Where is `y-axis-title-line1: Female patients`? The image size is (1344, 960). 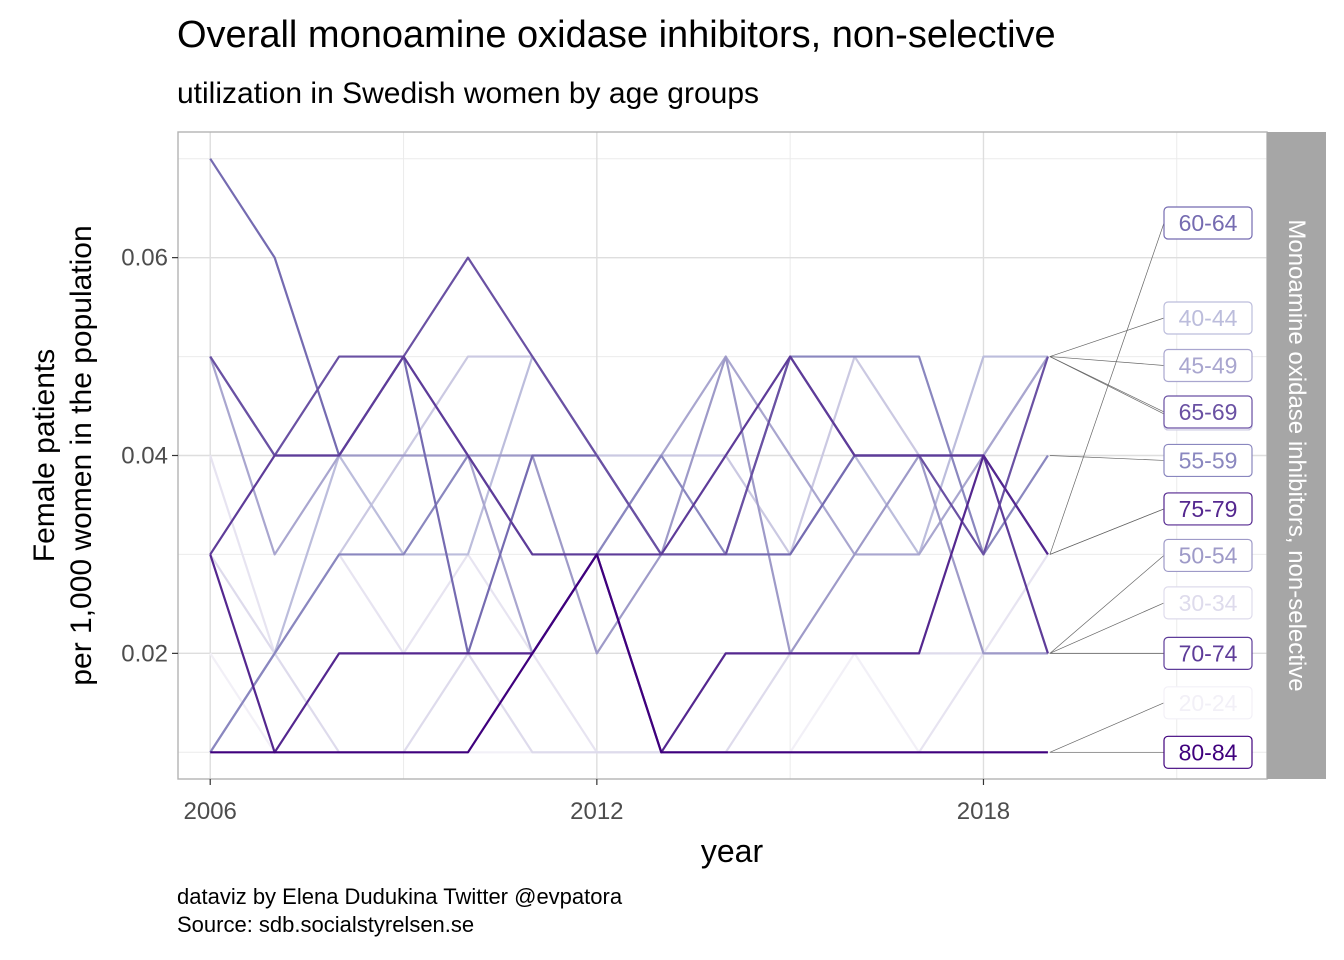 y-axis-title-line1: Female patients is located at coordinates (44, 455).